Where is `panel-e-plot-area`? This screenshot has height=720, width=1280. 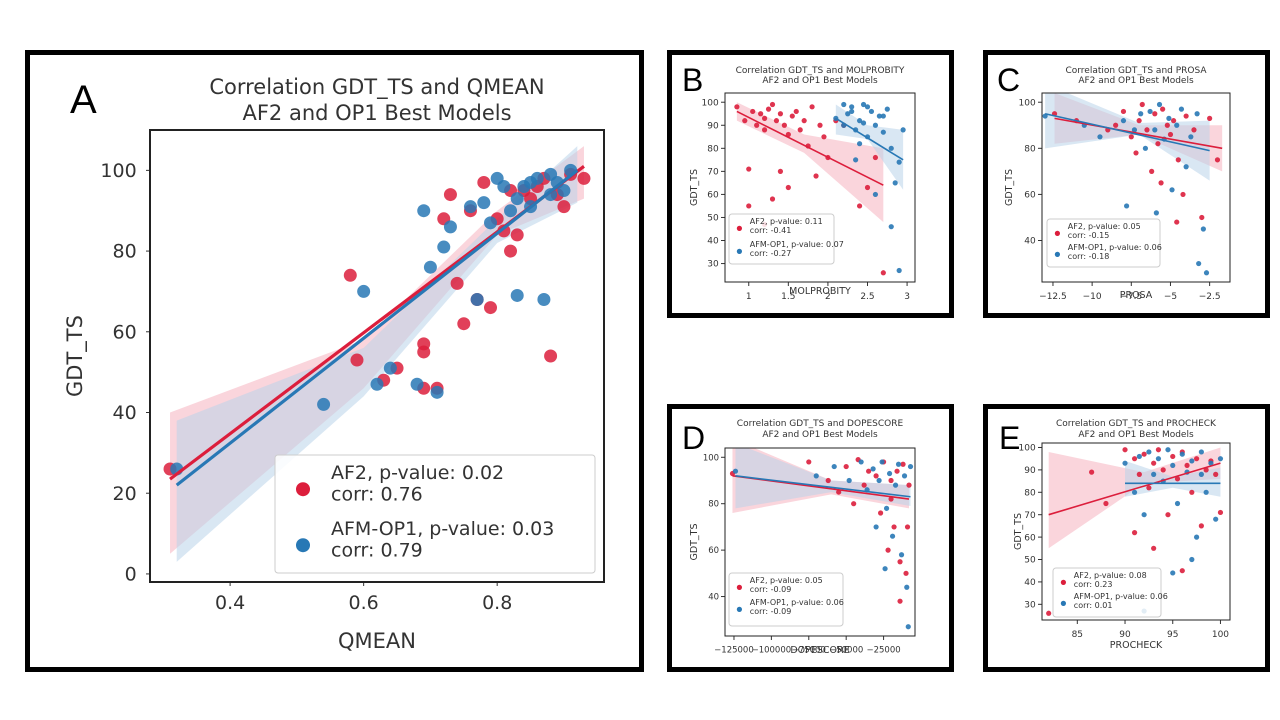
panel-e-plot-area is located at coordinates (1135, 531).